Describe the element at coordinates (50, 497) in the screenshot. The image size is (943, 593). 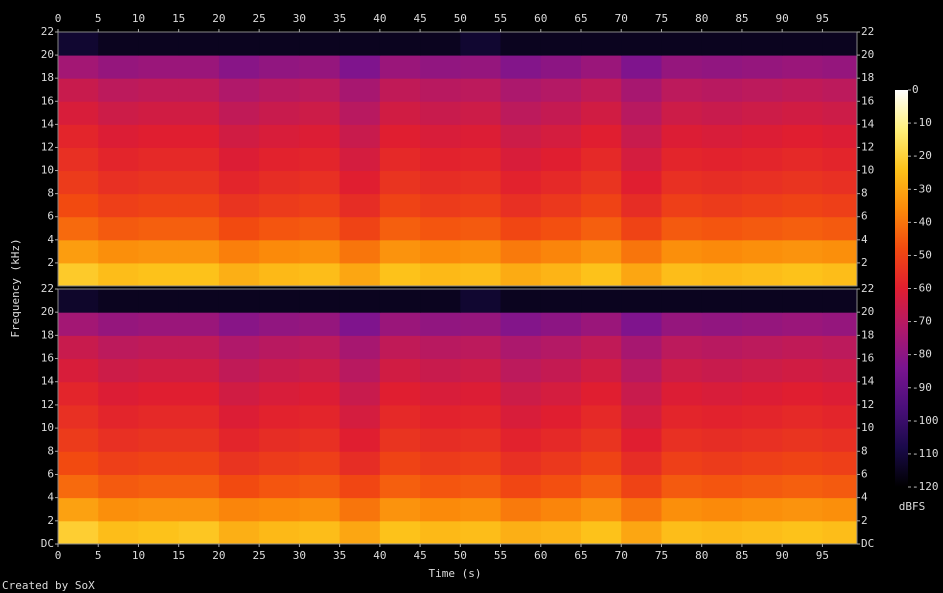
I see `y-tick-label: 4` at that location.